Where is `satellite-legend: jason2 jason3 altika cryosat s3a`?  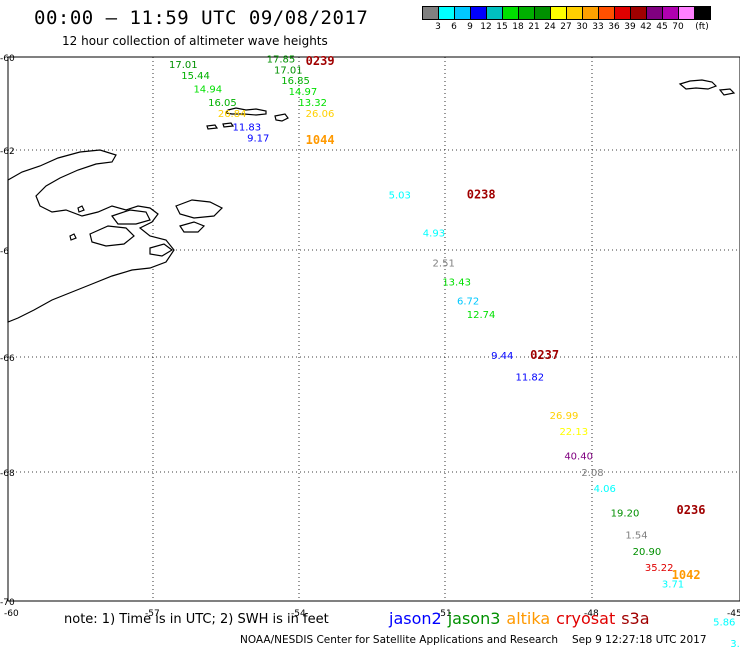
satellite-legend: jason2 jason3 altika cryosat s3a is located at coordinates (522, 618).